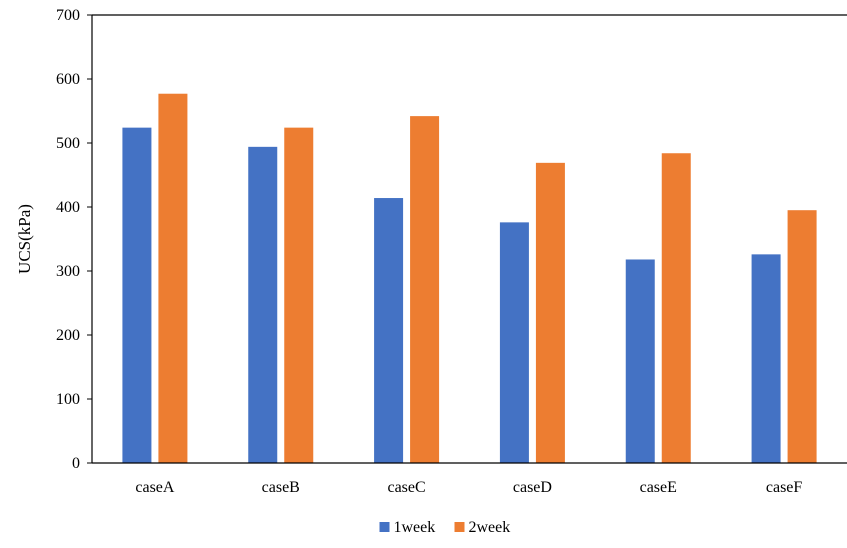 Image resolution: width=847 pixels, height=548 pixels. Describe the element at coordinates (68, 15) in the screenshot. I see `y-tick-label: 700` at that location.